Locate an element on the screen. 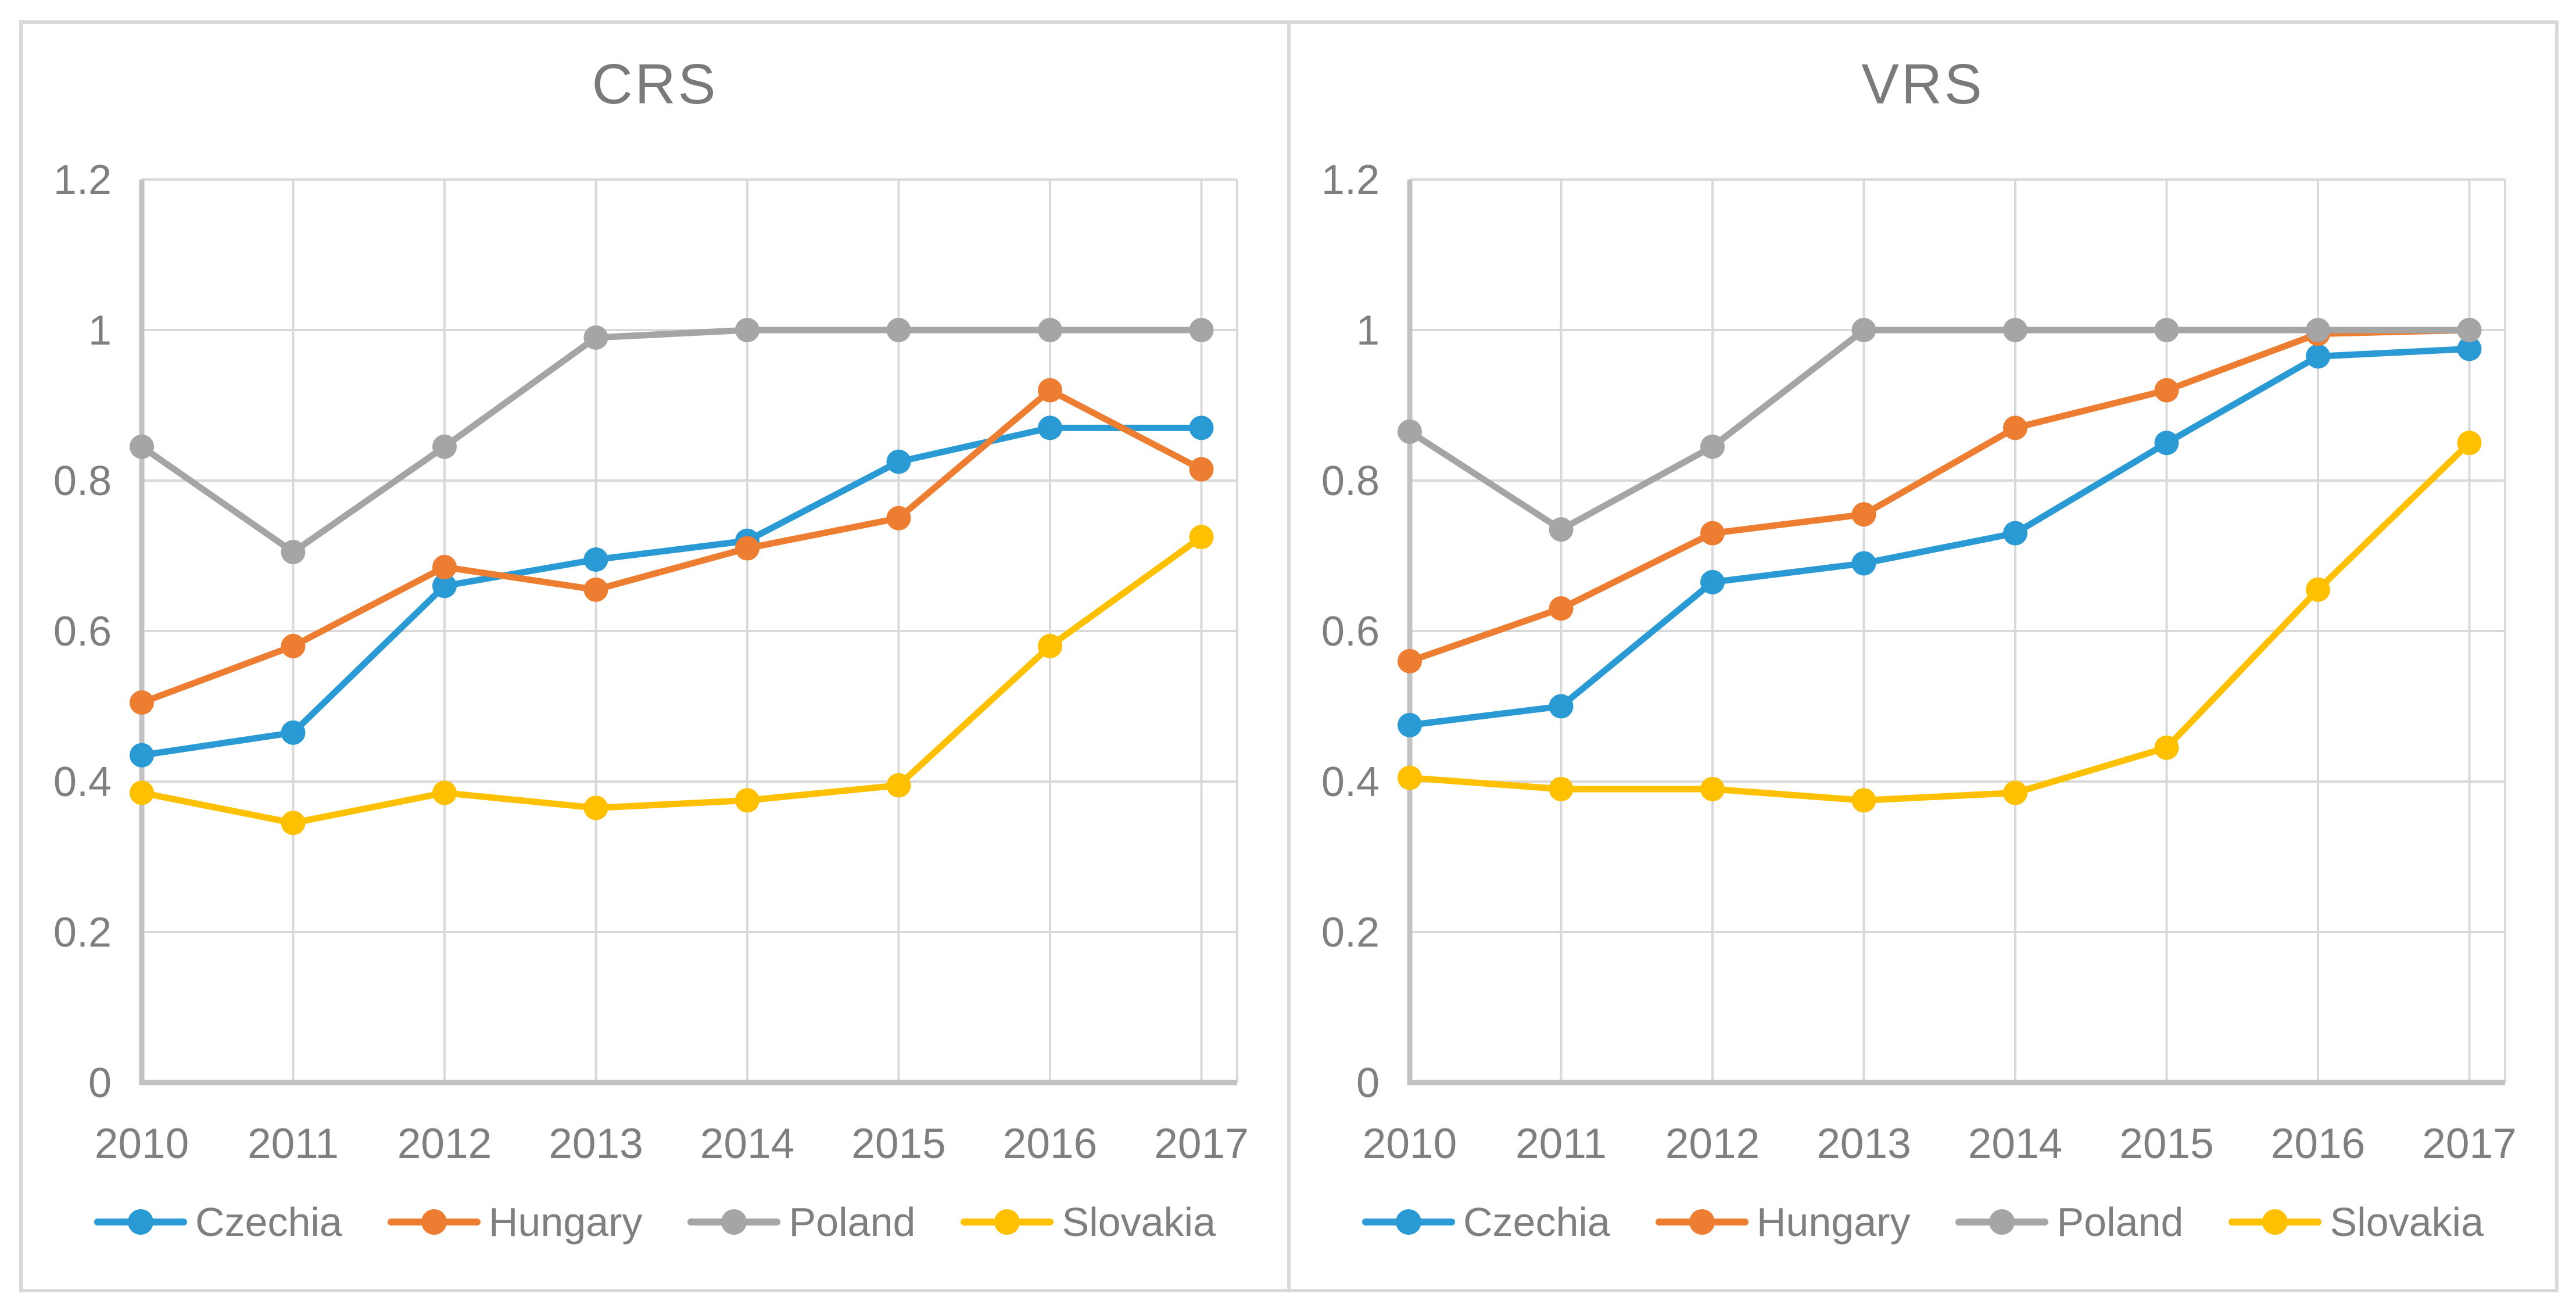 The width and height of the screenshot is (2576, 1308). svg-text: 0.6 is located at coordinates (82, 631).